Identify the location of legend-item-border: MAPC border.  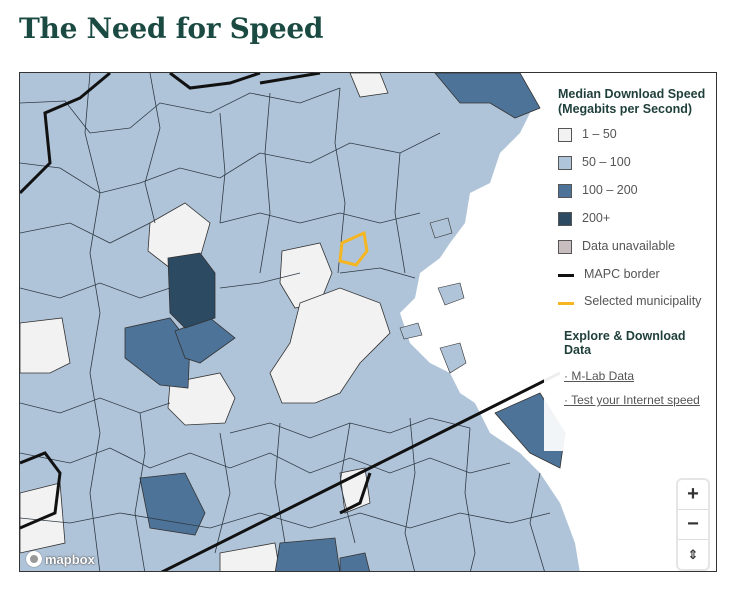
(633, 281).